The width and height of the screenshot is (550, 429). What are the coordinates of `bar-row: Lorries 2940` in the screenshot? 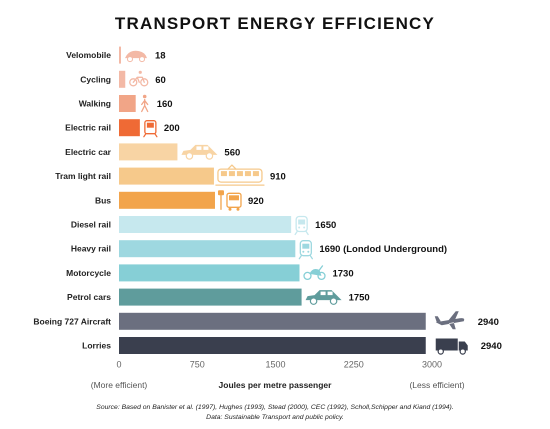 It's located at (292, 346).